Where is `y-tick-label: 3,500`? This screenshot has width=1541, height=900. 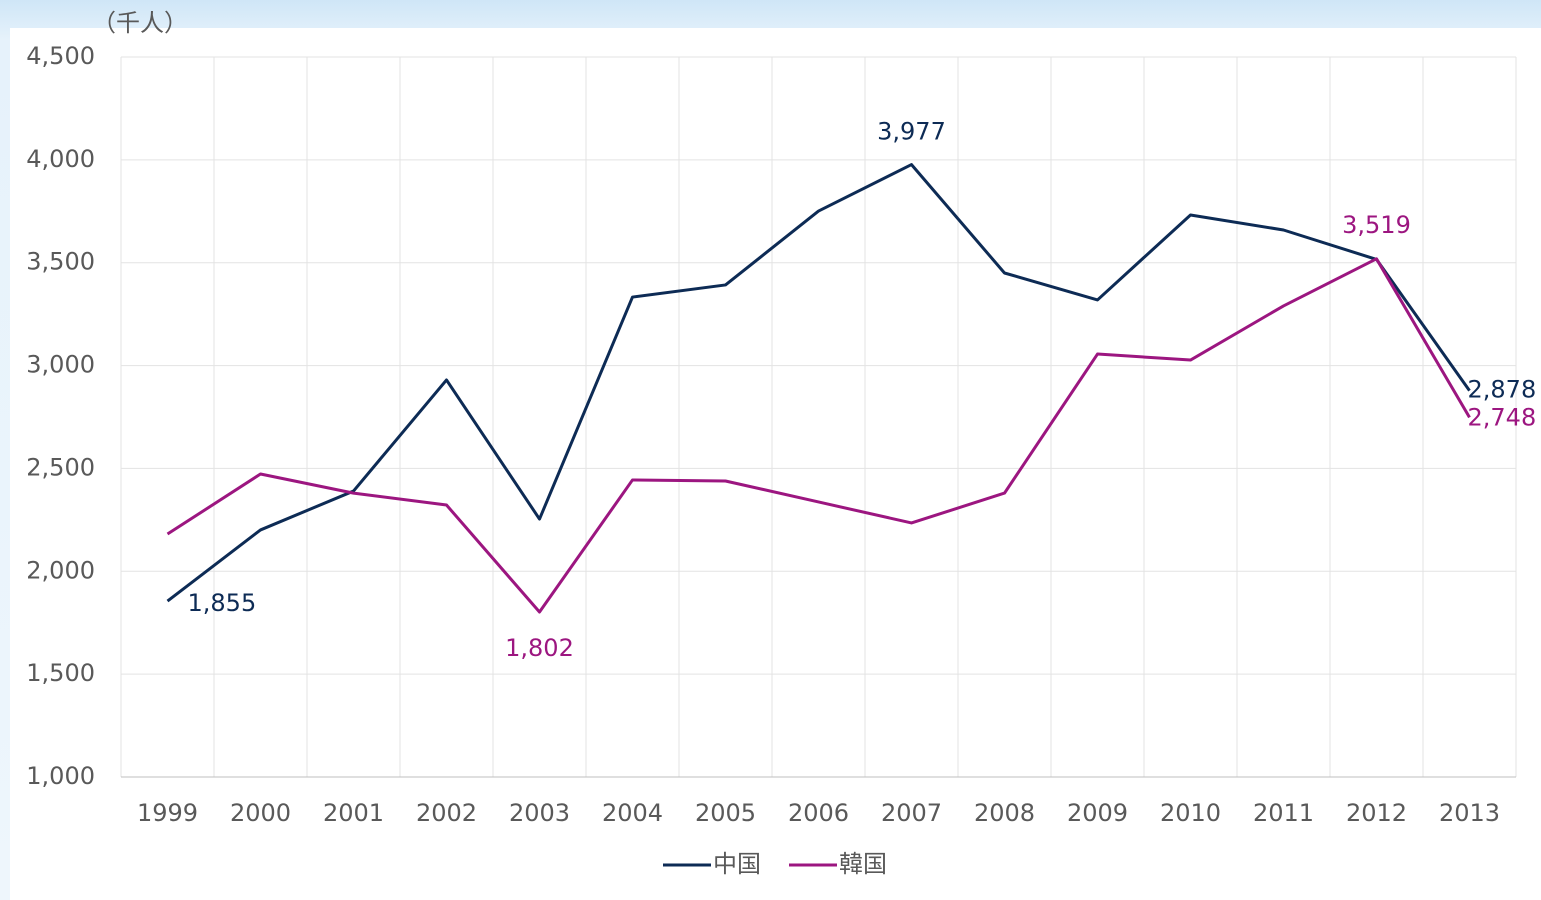 y-tick-label: 3,500 is located at coordinates (60, 262).